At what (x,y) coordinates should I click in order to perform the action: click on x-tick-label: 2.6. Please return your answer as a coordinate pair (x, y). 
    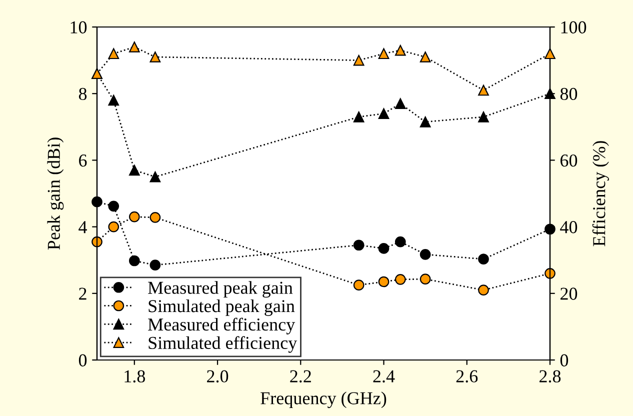
    Looking at the image, I should click on (467, 376).